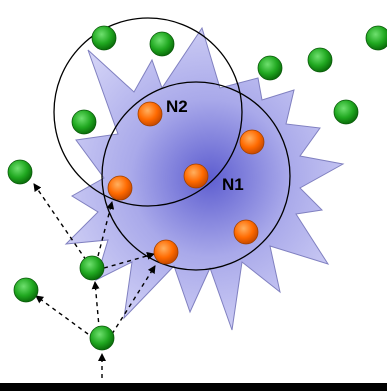 Image resolution: width=387 pixels, height=391 pixels. Describe the element at coordinates (193, 387) in the screenshot. I see `baseline-bar` at that location.